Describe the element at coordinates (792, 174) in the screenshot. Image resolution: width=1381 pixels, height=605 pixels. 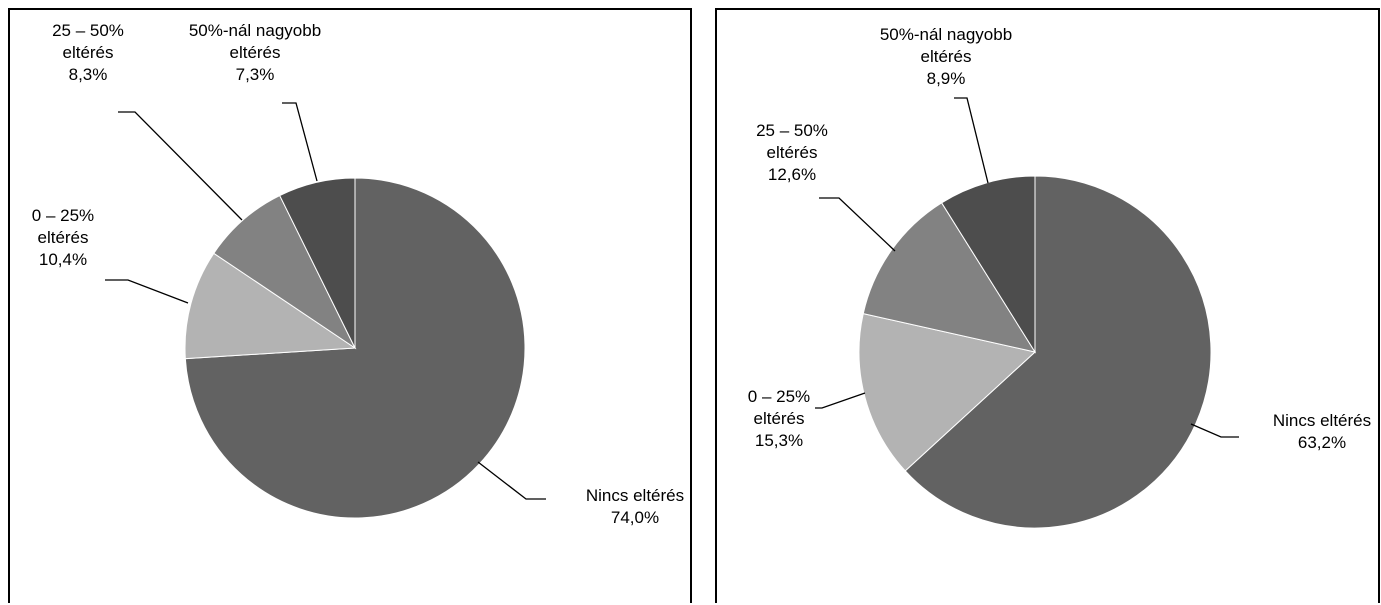
I see `data-label-line: 12,6%` at that location.